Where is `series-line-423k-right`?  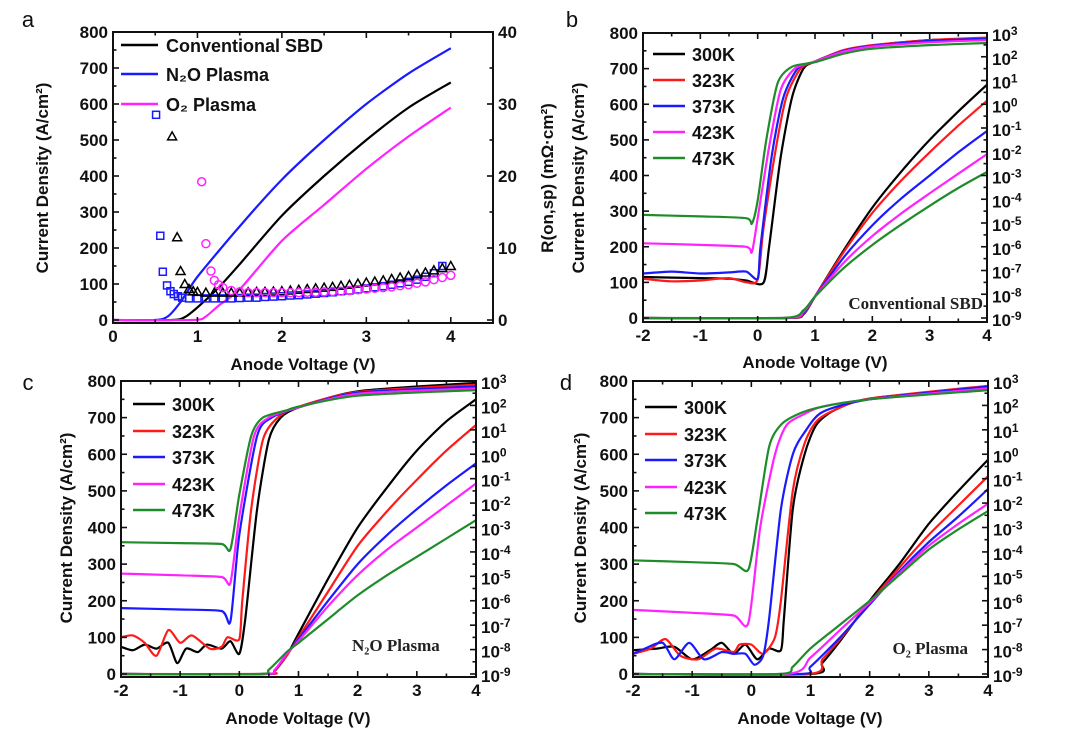 series-line-423k-right is located at coordinates (298, 487).